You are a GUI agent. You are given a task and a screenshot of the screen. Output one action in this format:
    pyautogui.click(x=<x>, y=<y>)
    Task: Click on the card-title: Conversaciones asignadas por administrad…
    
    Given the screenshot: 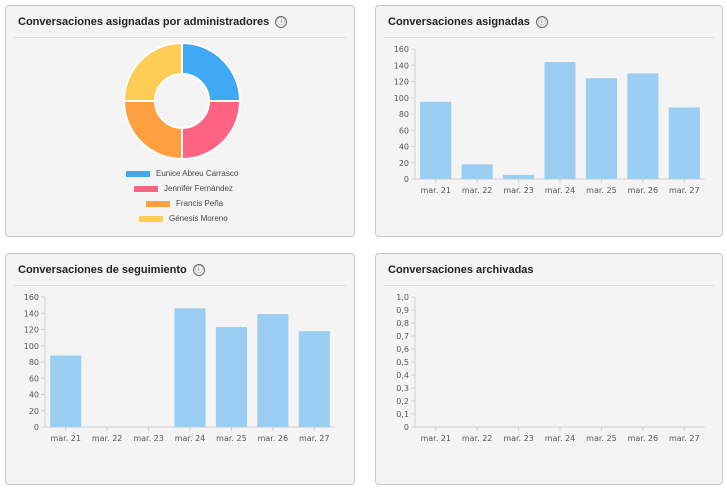 What is the action you would take?
    pyautogui.click(x=153, y=22)
    